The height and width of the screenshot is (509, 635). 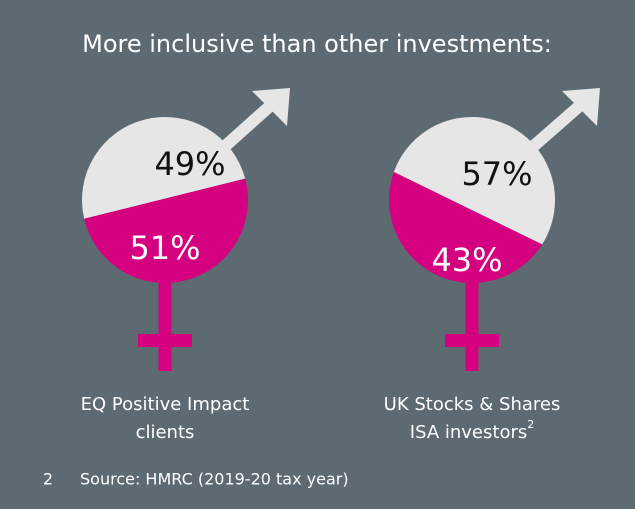 I want to click on title: More inclusive than other investments:, so click(x=317, y=44).